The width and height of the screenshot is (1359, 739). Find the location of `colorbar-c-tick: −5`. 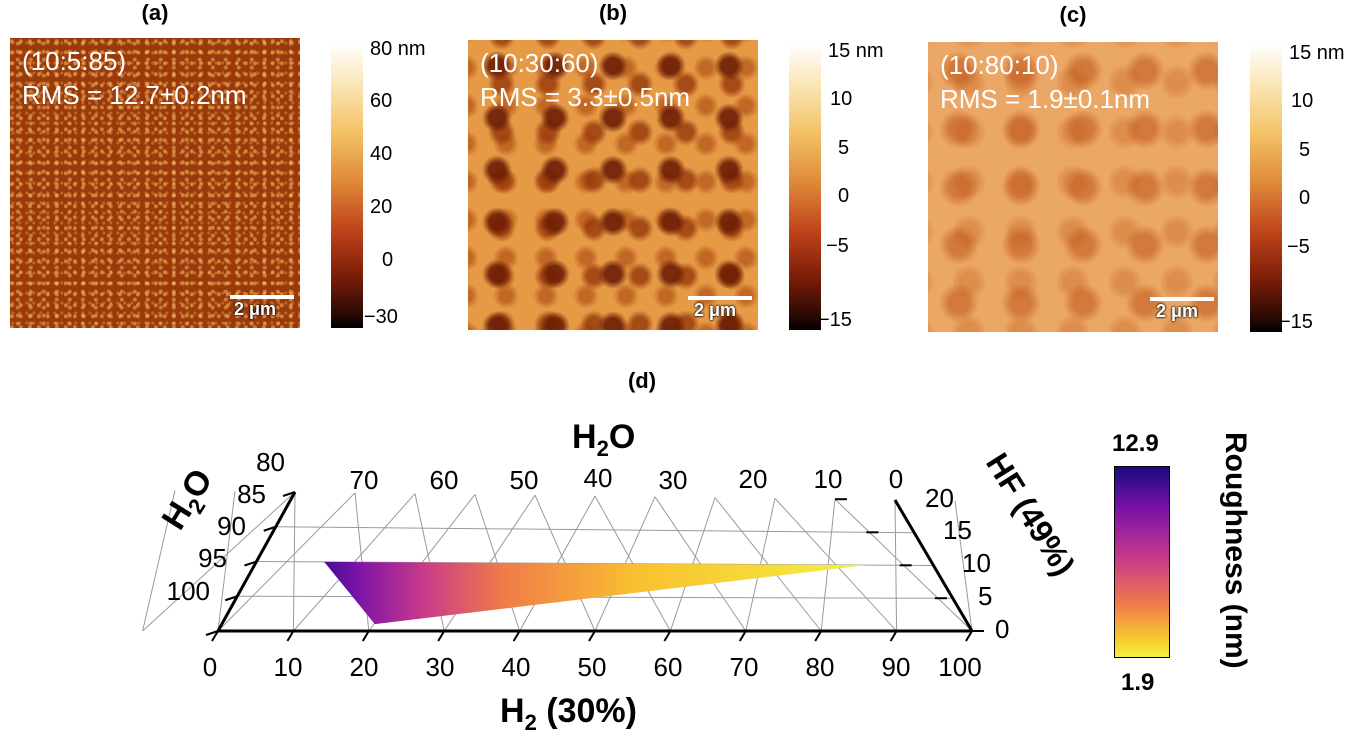

colorbar-c-tick: −5 is located at coordinates (1298, 247).